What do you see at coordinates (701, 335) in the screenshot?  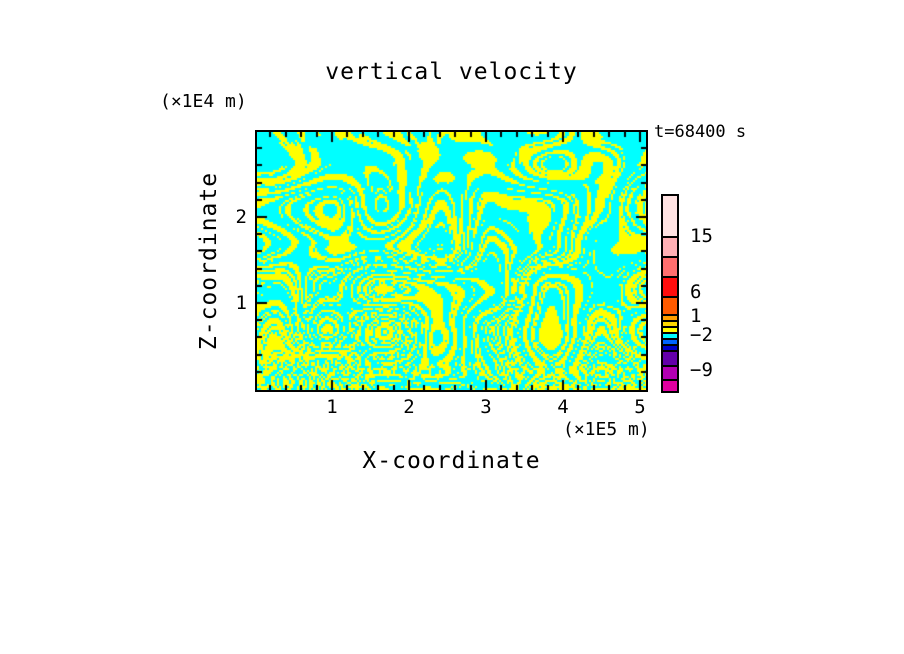 I see `colorbar-label-neg2: −2` at bounding box center [701, 335].